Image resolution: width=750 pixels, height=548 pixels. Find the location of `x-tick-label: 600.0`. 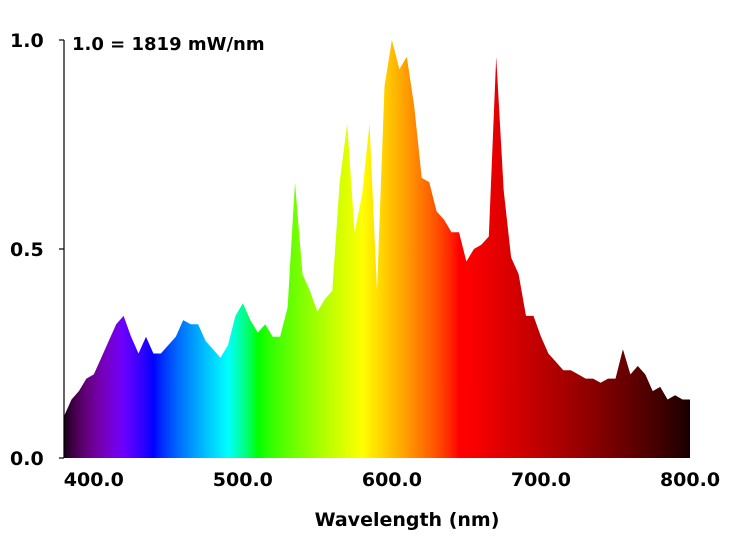

x-tick-label: 600.0 is located at coordinates (392, 480).